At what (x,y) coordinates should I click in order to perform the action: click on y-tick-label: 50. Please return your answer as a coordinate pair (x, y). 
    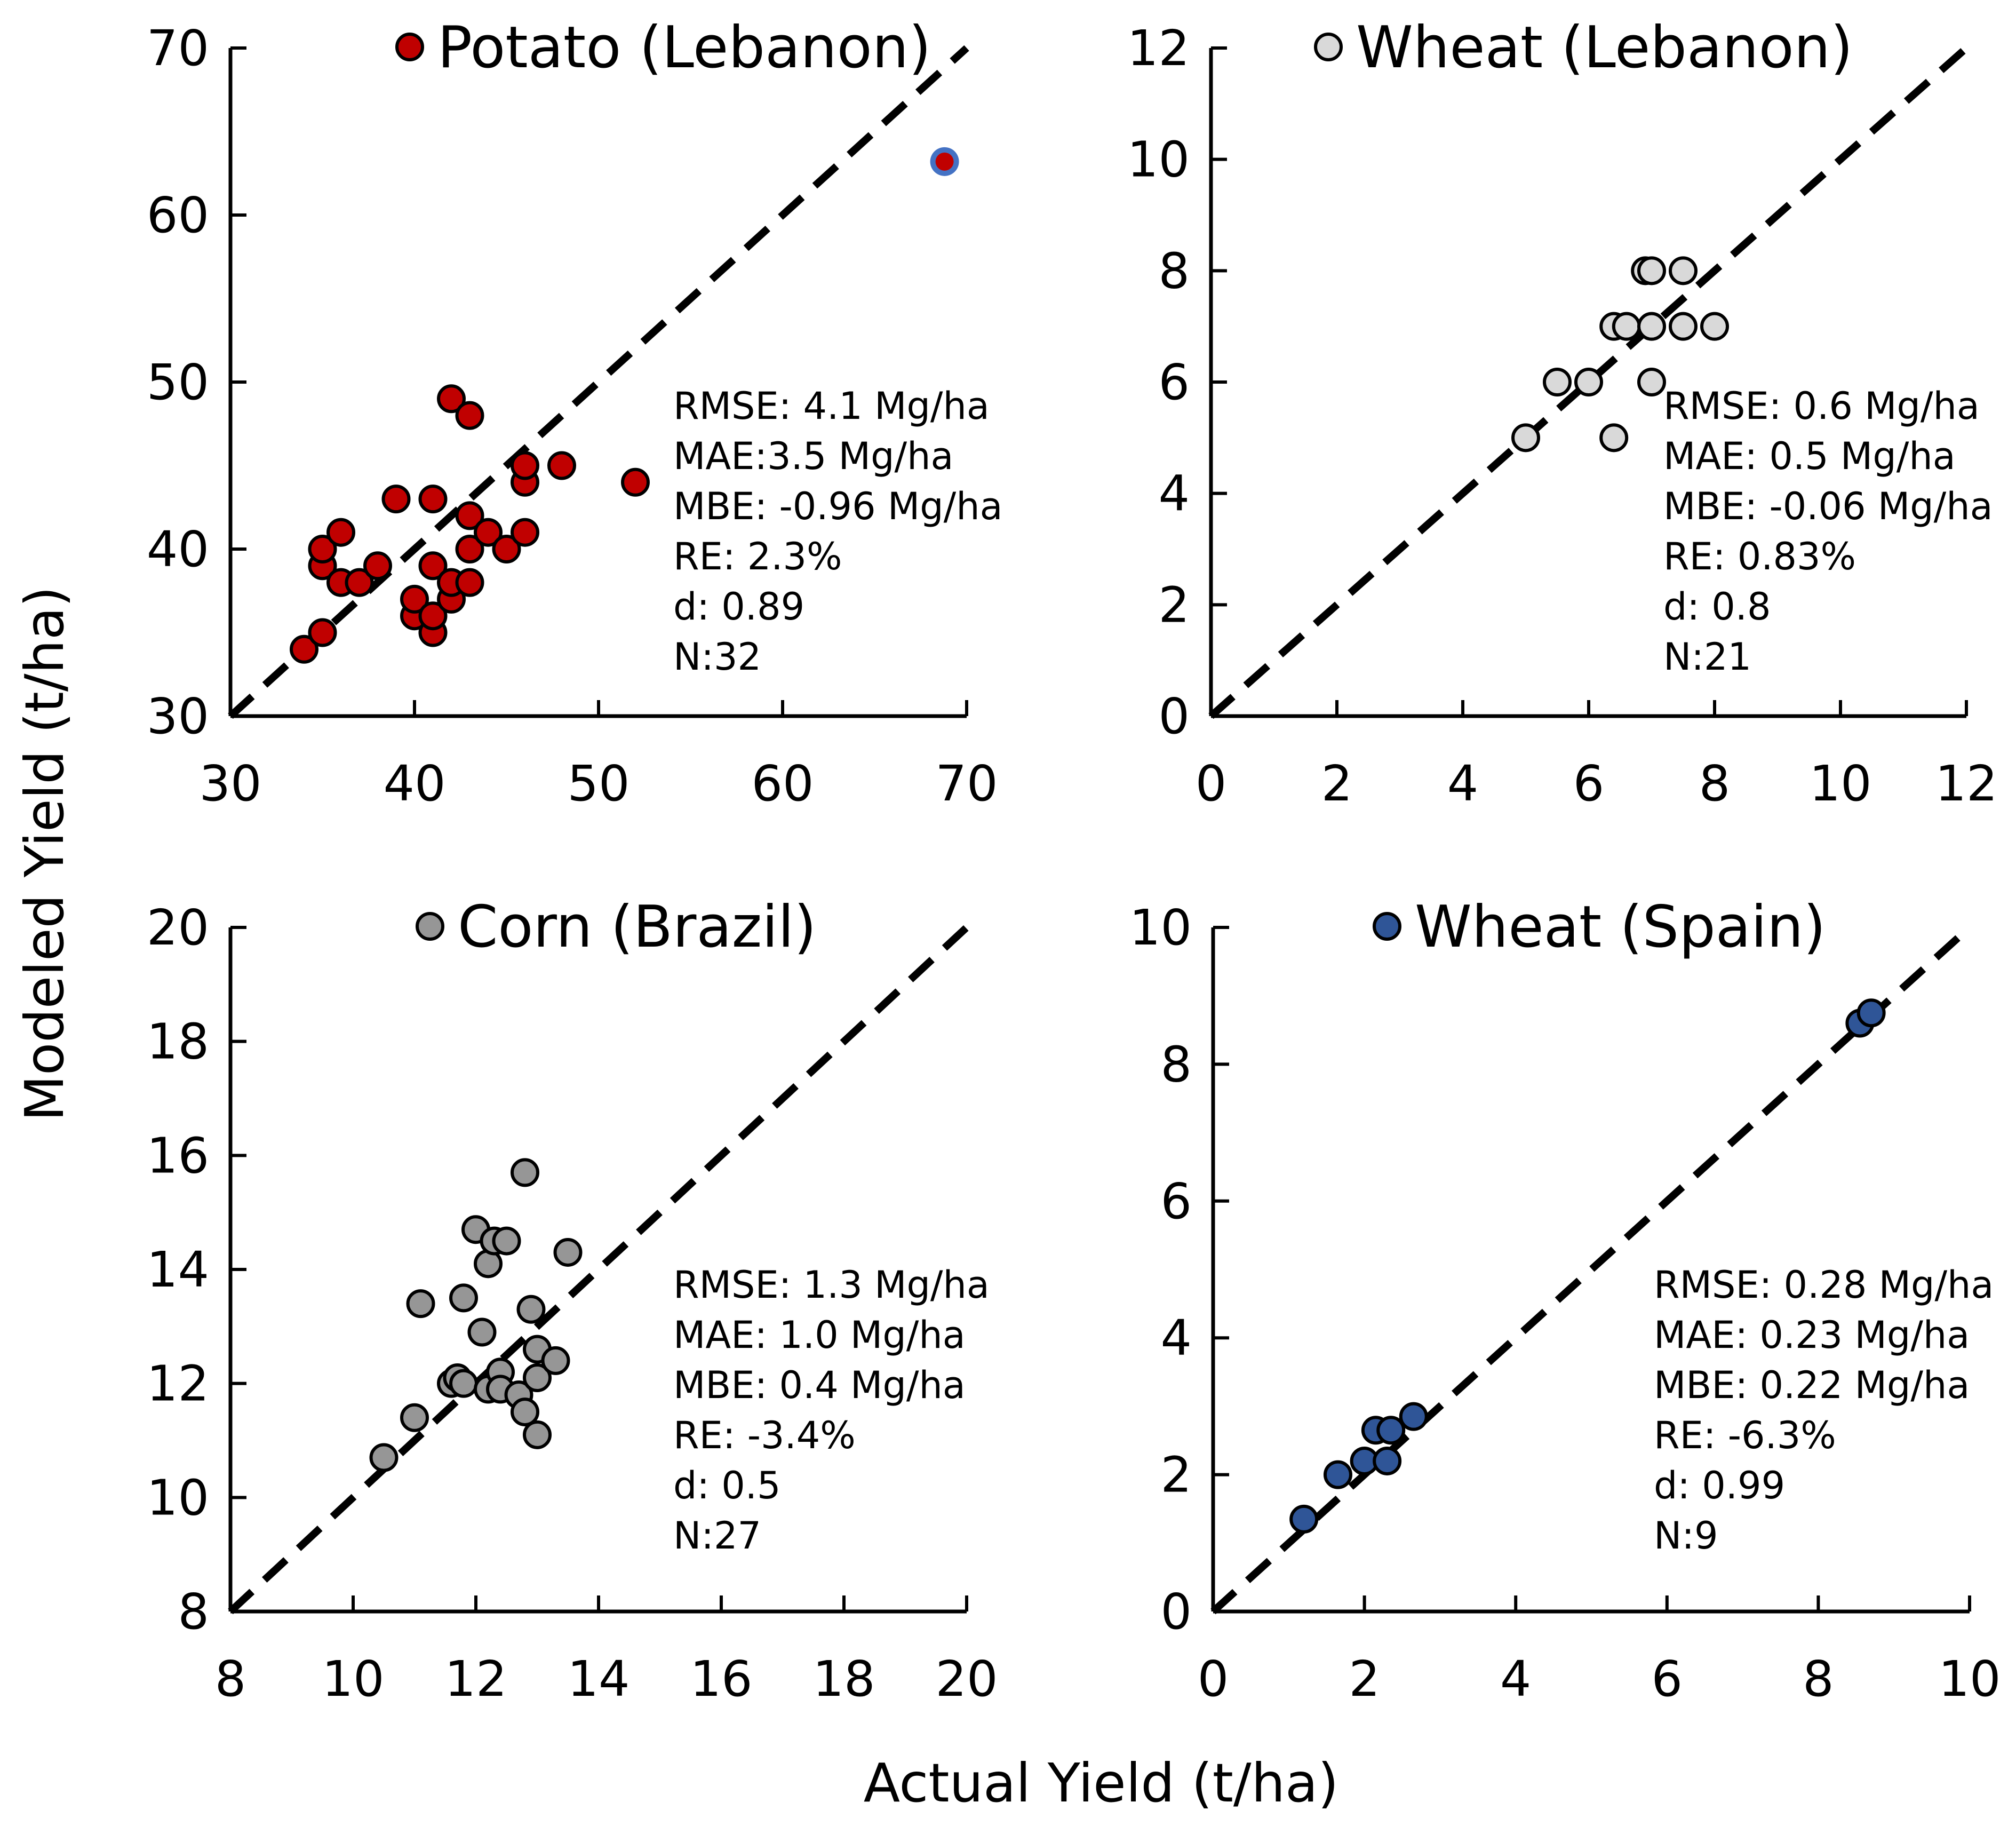
    Looking at the image, I should click on (178, 383).